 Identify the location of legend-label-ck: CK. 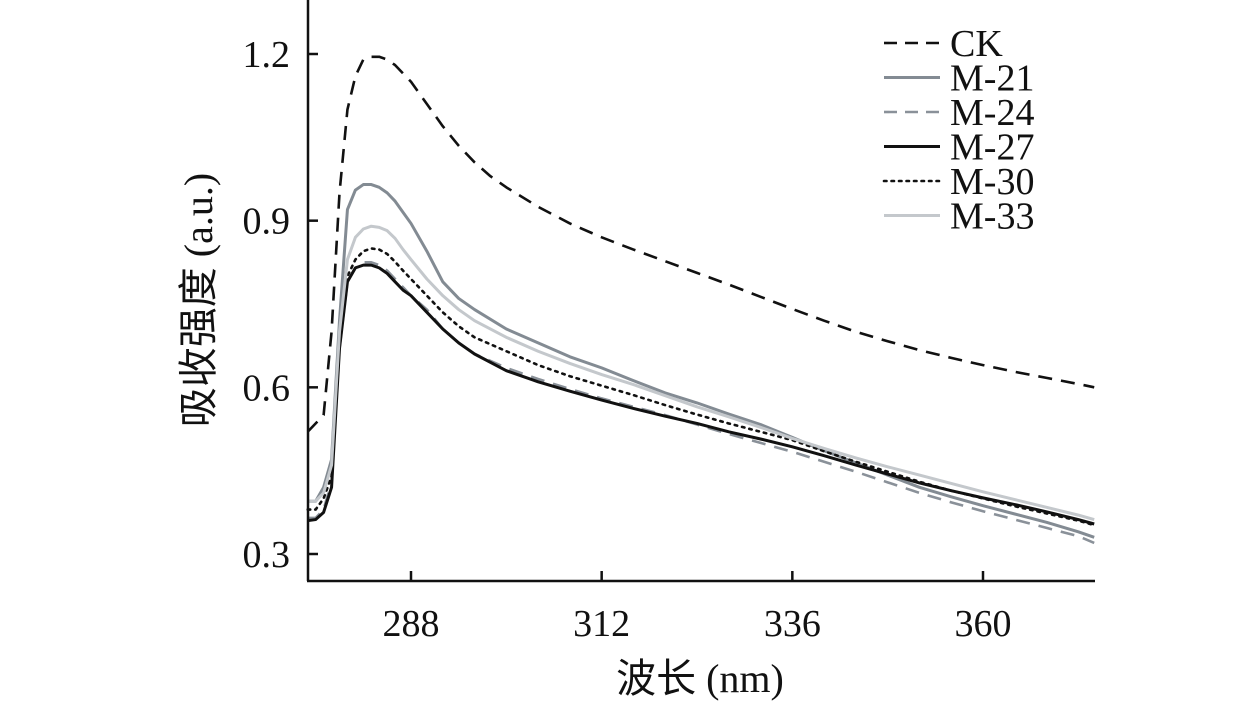
(976, 44).